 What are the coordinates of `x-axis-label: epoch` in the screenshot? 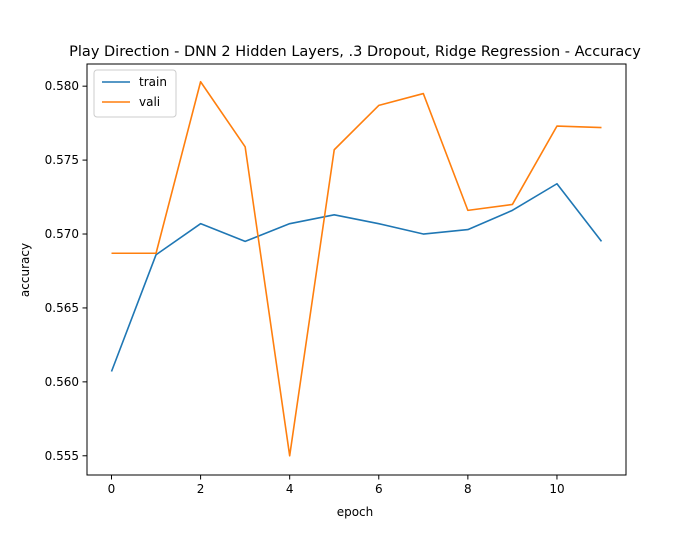 It's located at (355, 512).